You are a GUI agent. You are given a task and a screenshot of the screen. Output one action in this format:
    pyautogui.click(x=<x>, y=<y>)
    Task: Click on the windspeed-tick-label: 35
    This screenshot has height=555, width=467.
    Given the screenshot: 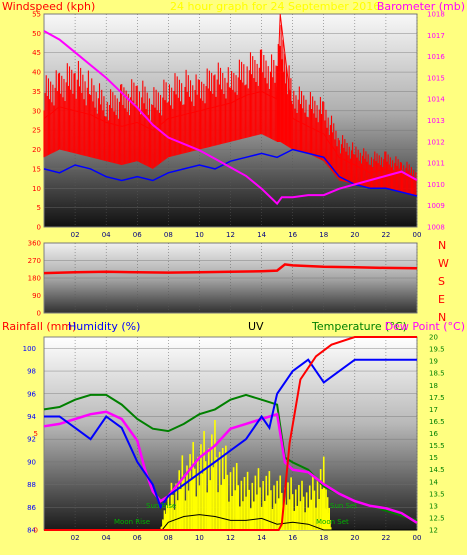 What is the action you would take?
    pyautogui.click(x=36, y=92)
    